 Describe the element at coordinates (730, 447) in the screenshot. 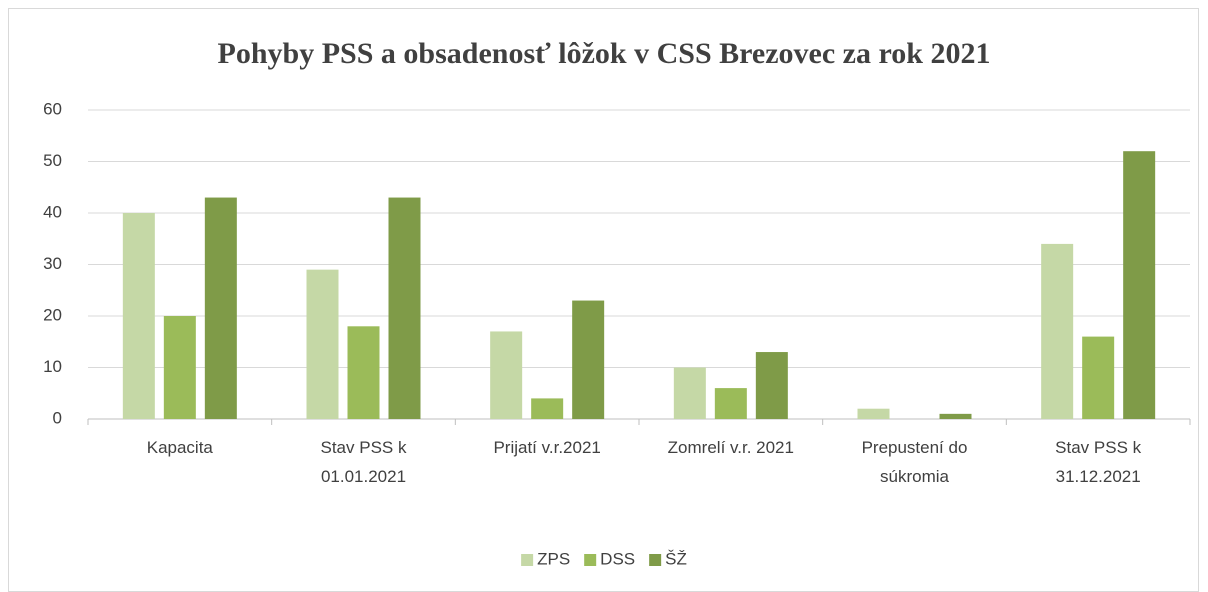

I see `x-tick-label: Zomrelí v.r. 2021` at that location.